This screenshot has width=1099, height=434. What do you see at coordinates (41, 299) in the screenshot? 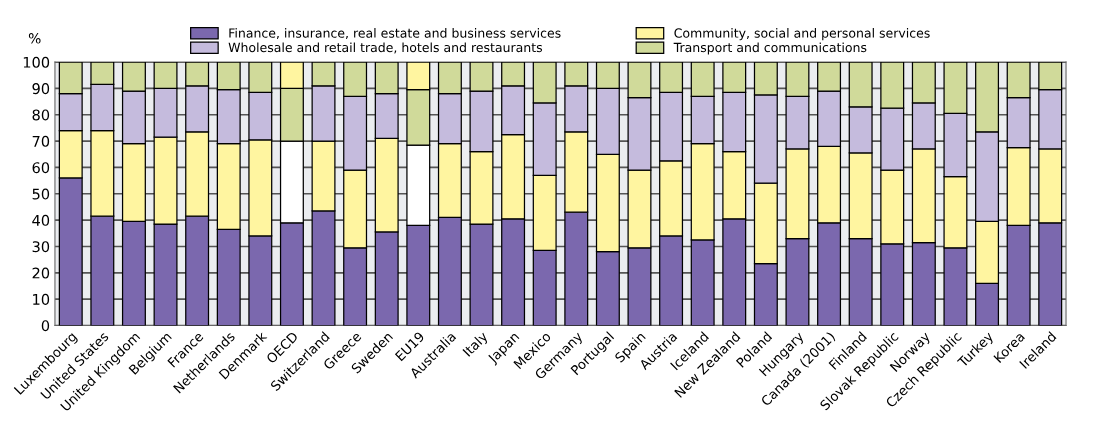
I see `y-tick-label: 10` at bounding box center [41, 299].